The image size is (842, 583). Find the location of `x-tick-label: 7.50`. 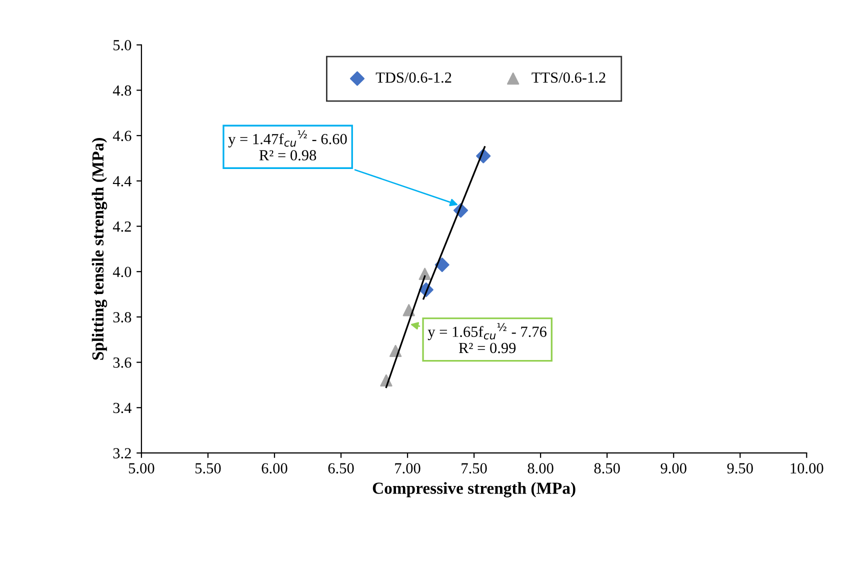

x-tick-label: 7.50 is located at coordinates (474, 468).